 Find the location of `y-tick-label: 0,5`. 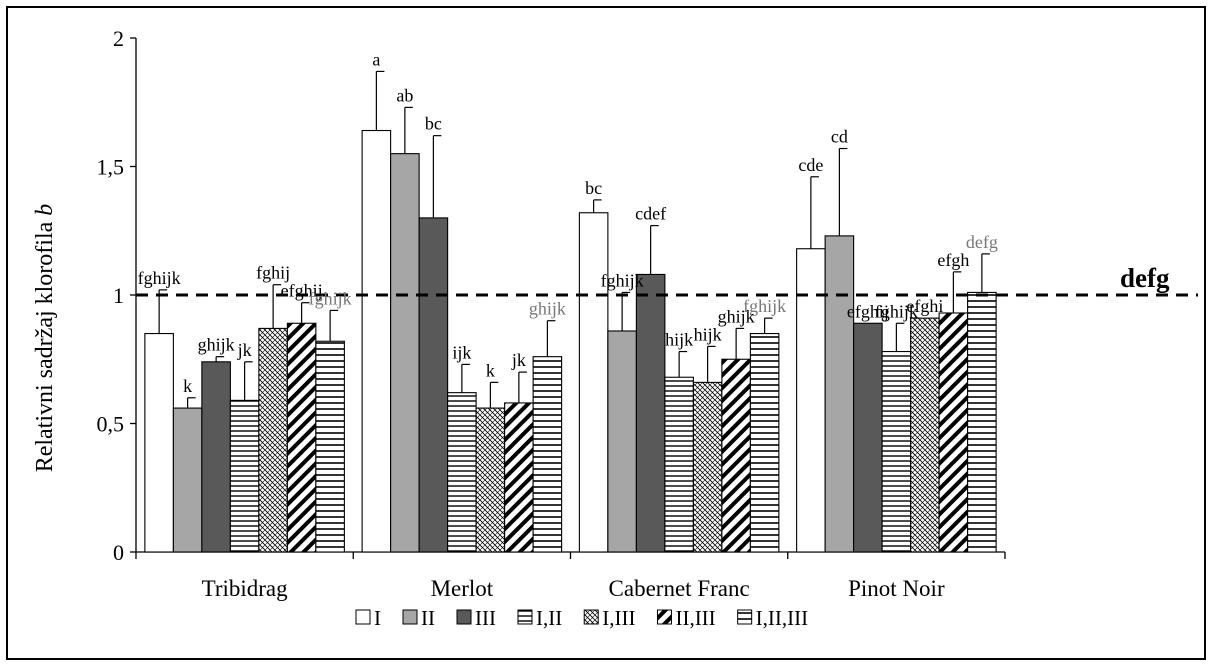

y-tick-label: 0,5 is located at coordinates (111, 424).